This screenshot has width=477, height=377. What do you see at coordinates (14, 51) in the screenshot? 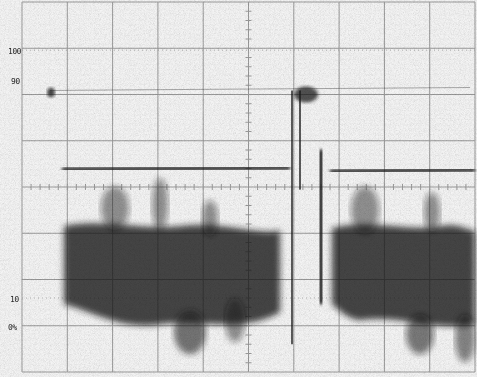
I see `label-100: 100` at bounding box center [14, 51].